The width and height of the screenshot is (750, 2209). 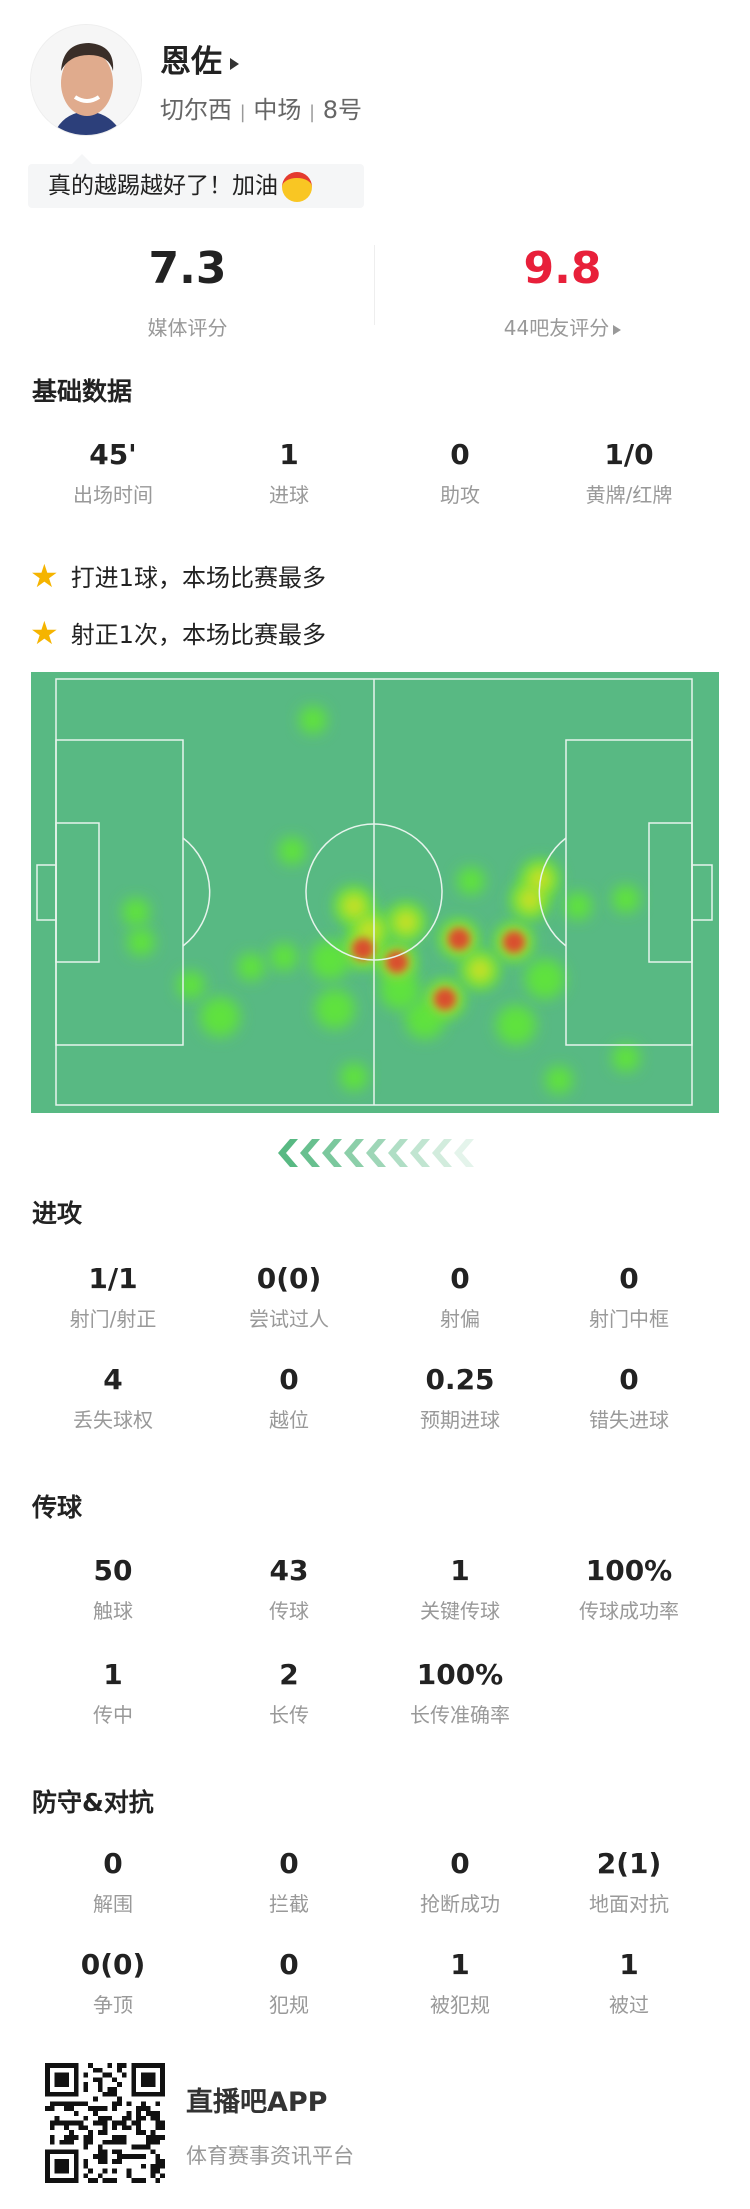 What do you see at coordinates (196, 110) in the screenshot?
I see `team-name: 切尔西` at bounding box center [196, 110].